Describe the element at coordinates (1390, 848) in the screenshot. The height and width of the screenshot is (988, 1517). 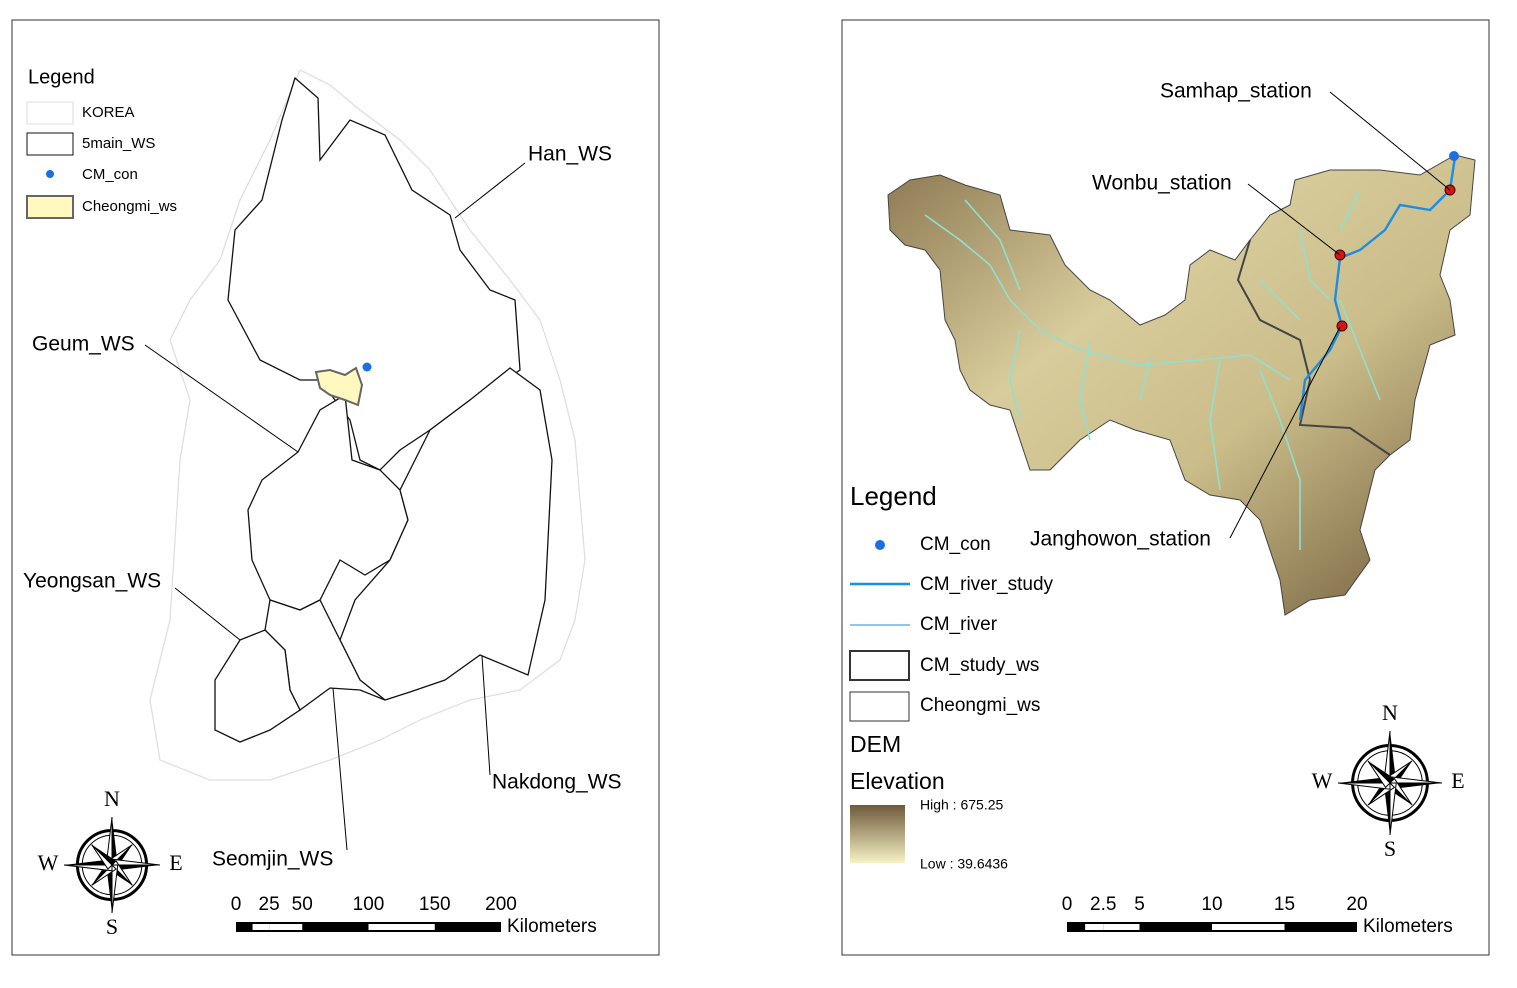
I see `label: S` at that location.